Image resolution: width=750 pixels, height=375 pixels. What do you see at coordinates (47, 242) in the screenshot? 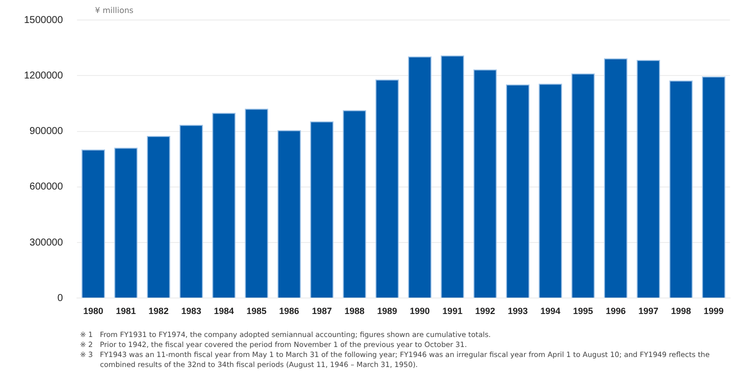
I see `y-tick-label: 300000` at bounding box center [47, 242].